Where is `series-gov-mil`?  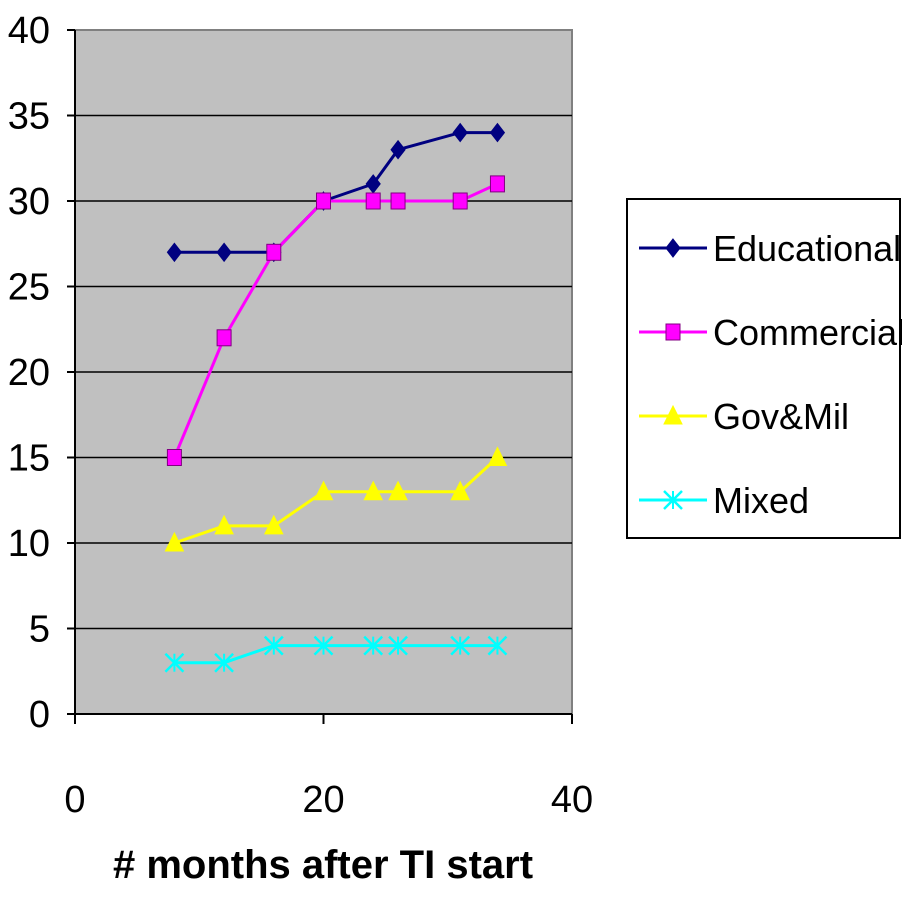
series-gov-mil is located at coordinates (336, 499).